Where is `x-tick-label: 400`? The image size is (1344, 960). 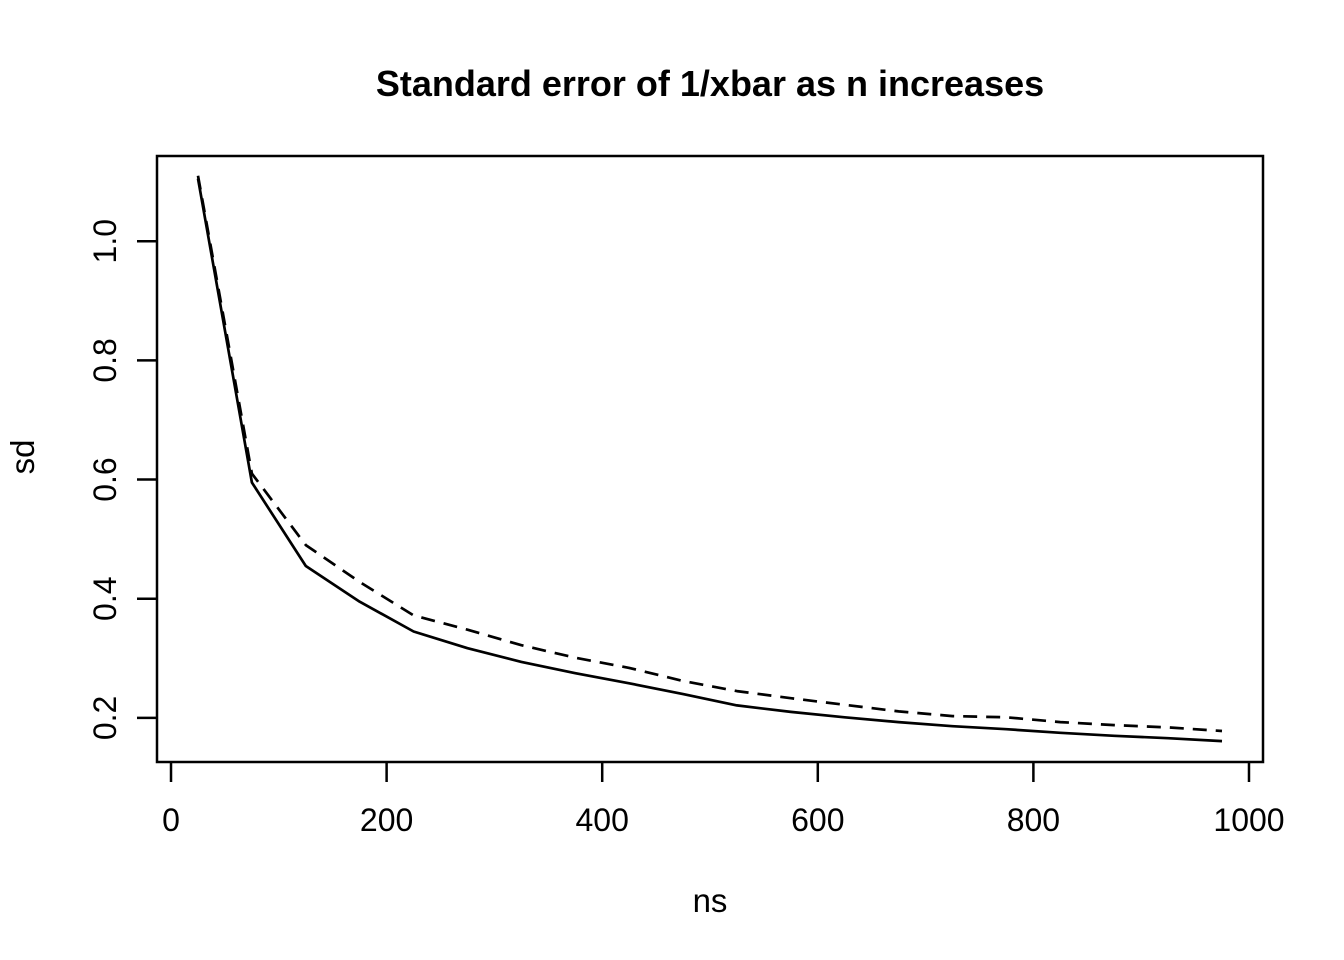 x-tick-label: 400 is located at coordinates (602, 820).